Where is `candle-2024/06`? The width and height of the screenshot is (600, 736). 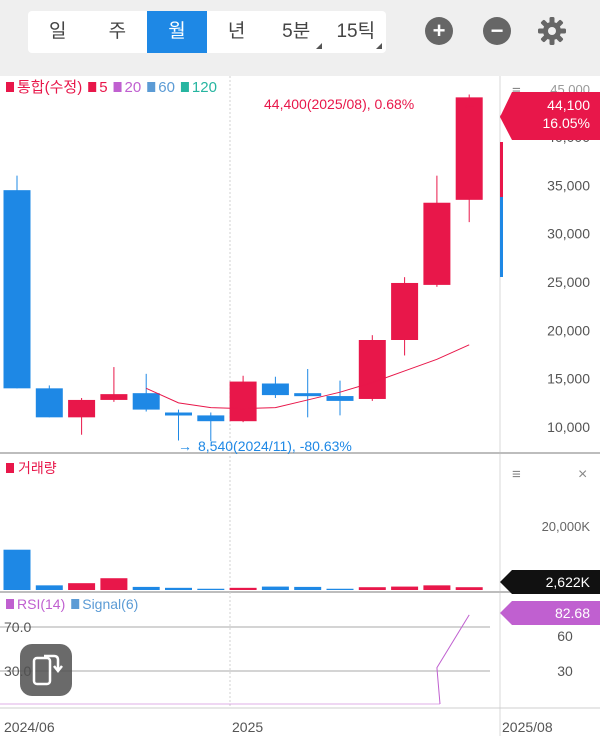
candle-2024/06 is located at coordinates (17, 282).